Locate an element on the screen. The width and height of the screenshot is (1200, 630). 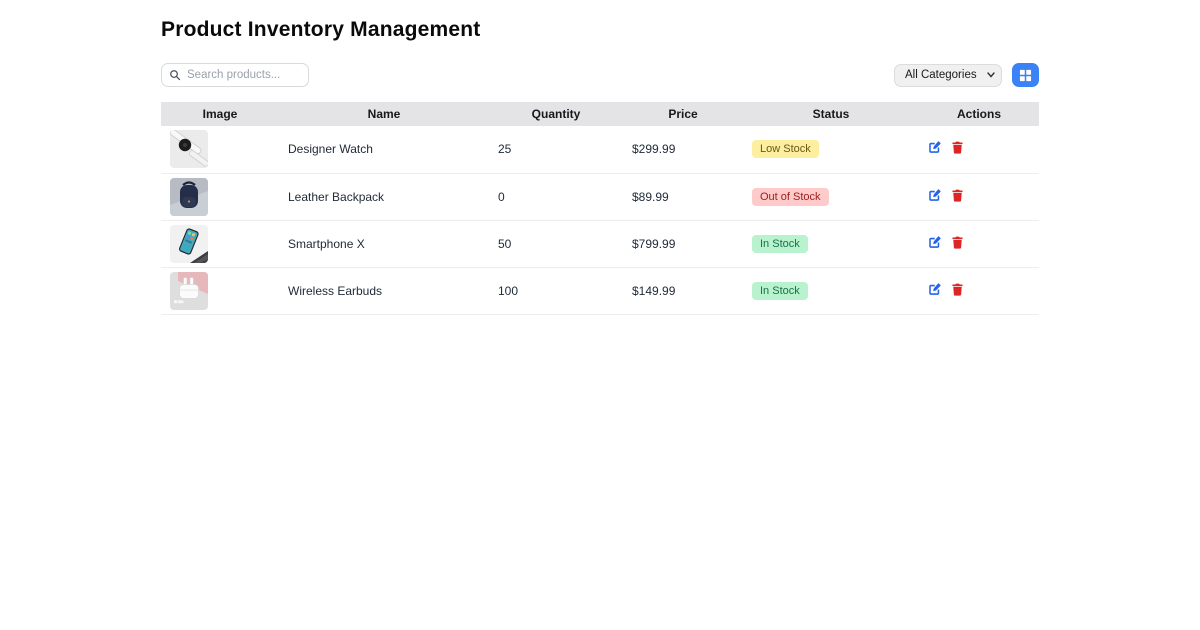
product-name: Smartphone X is located at coordinates (384, 244).